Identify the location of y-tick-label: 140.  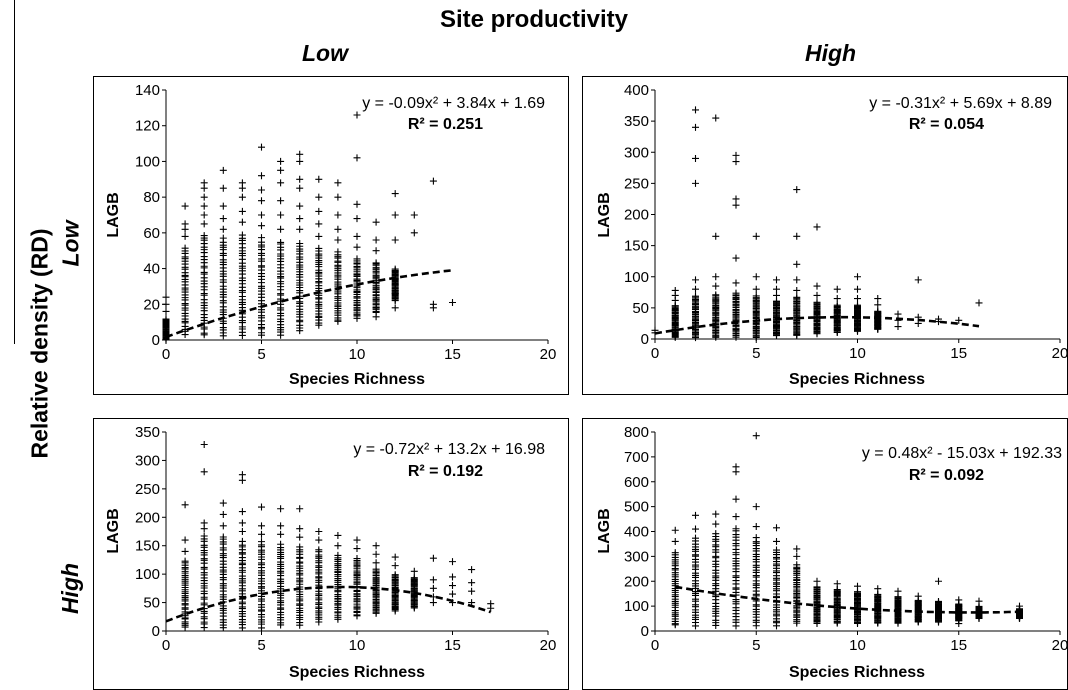
(147, 90).